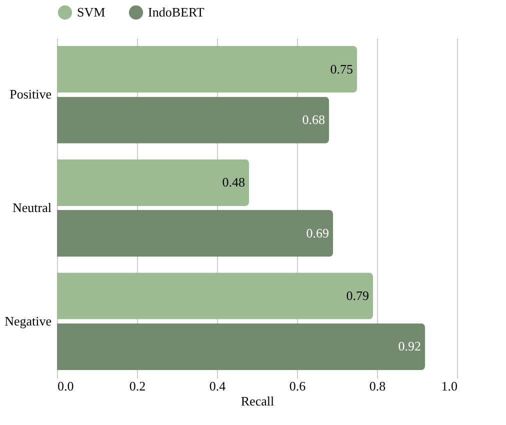 The height and width of the screenshot is (425, 506). Describe the element at coordinates (357, 295) in the screenshot. I see `data-label: 0.79` at that location.